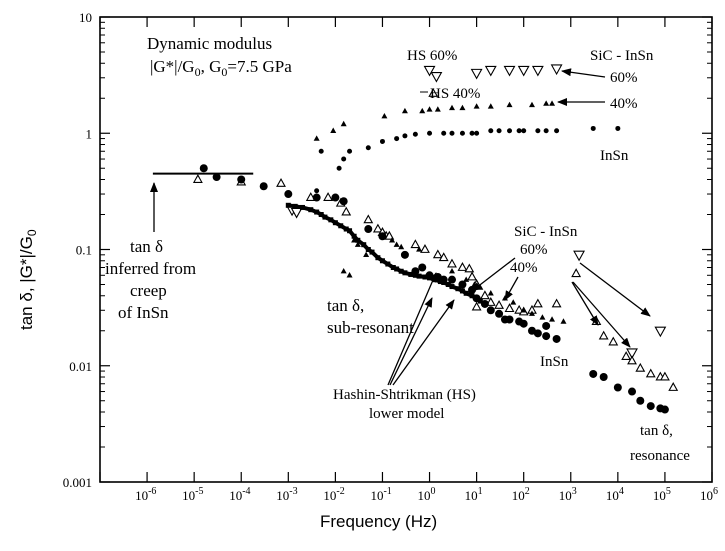  What do you see at coordinates (84, 250) in the screenshot?
I see `y-tick-label: 0.1` at bounding box center [84, 250].